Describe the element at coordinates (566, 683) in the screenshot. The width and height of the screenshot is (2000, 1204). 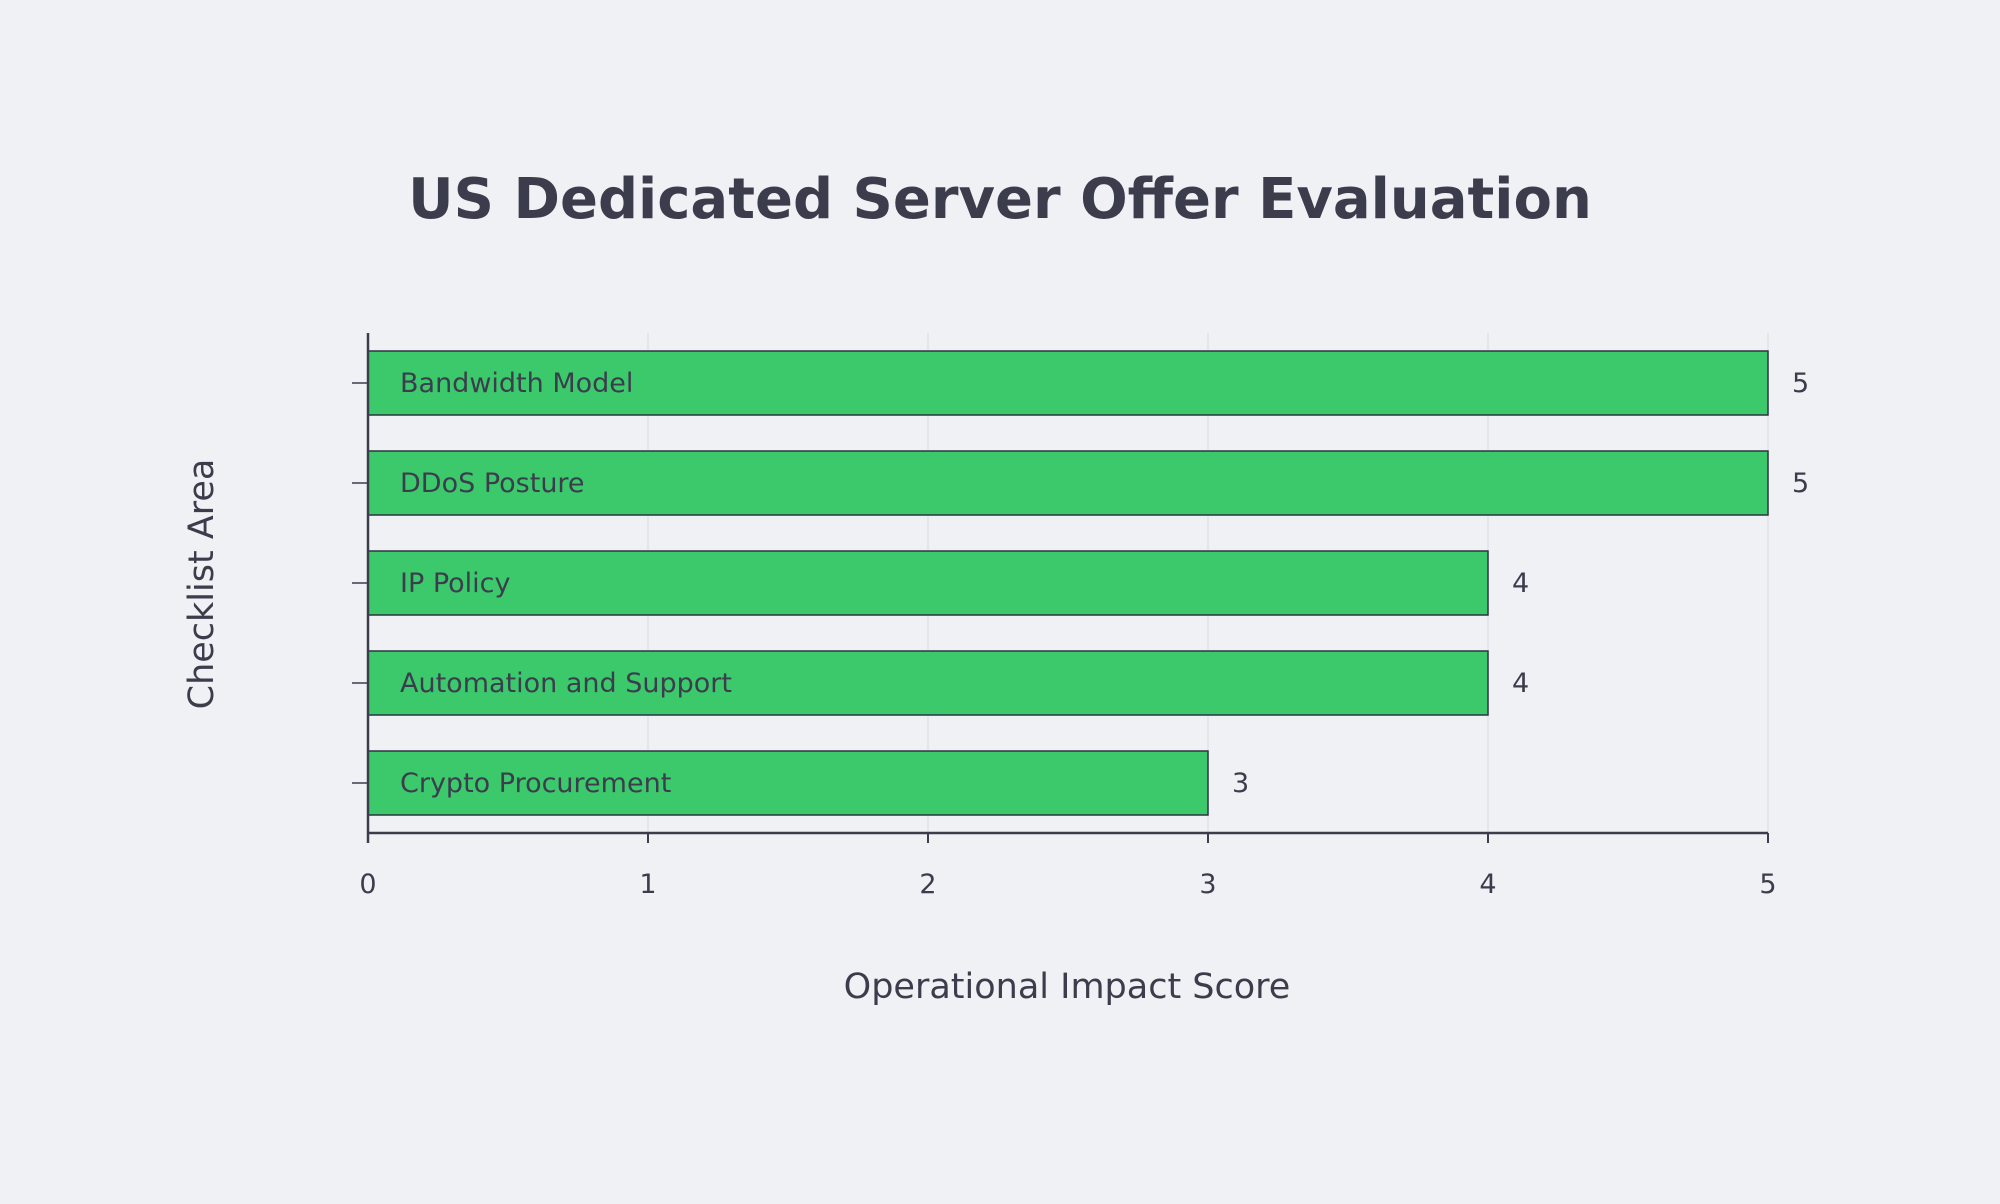
I see `category-label: Automation and Support` at that location.